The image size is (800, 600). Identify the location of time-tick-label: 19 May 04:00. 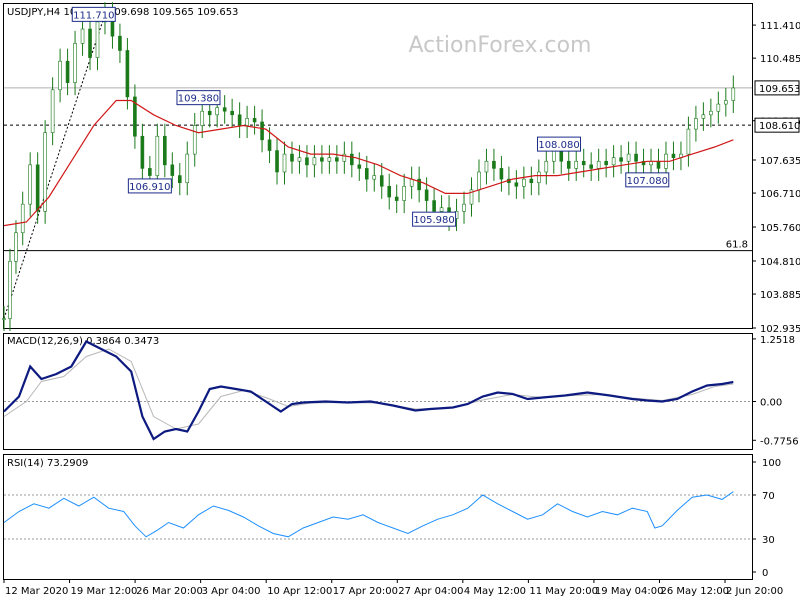
(629, 591).